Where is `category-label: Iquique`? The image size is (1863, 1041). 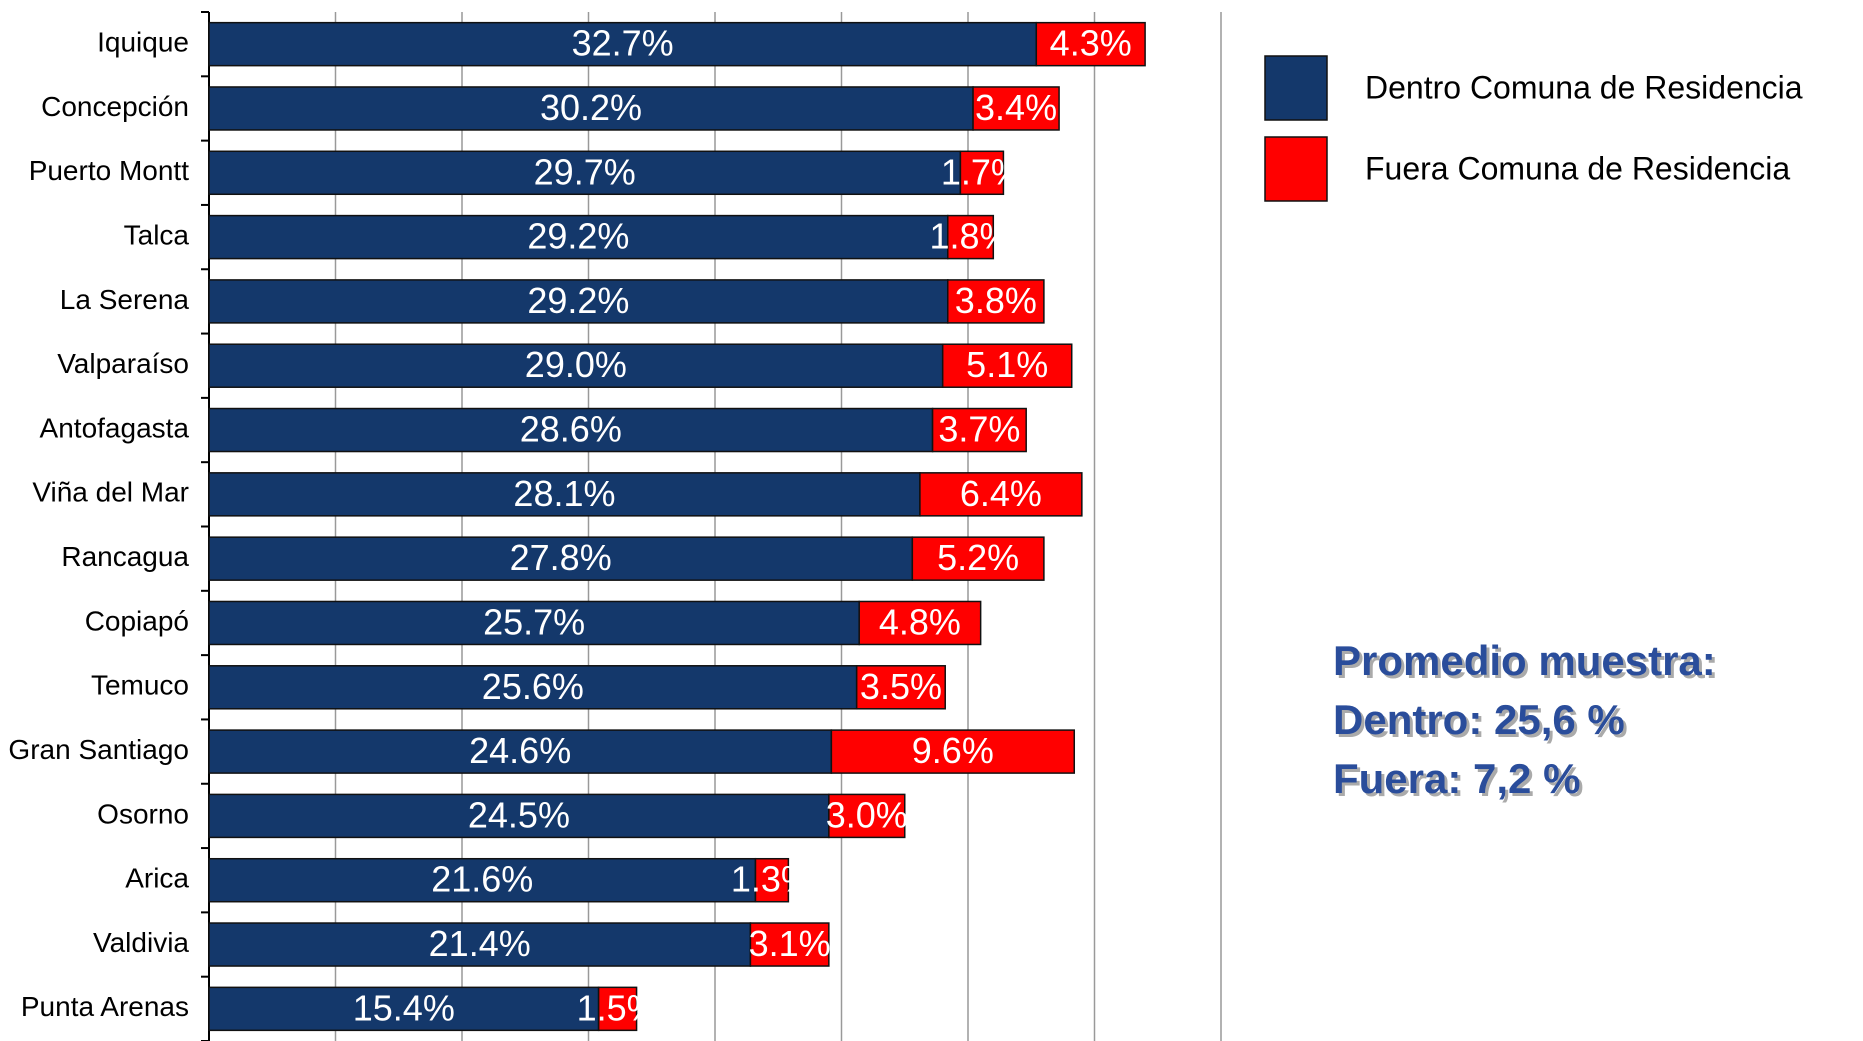
category-label: Iquique is located at coordinates (143, 42).